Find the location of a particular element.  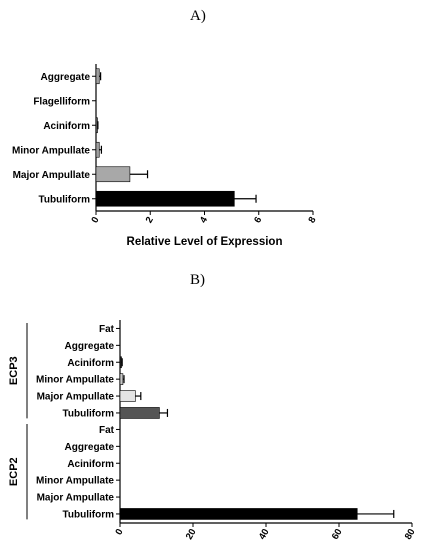

b-ecp2-bar-tubuliform is located at coordinates (238, 514).